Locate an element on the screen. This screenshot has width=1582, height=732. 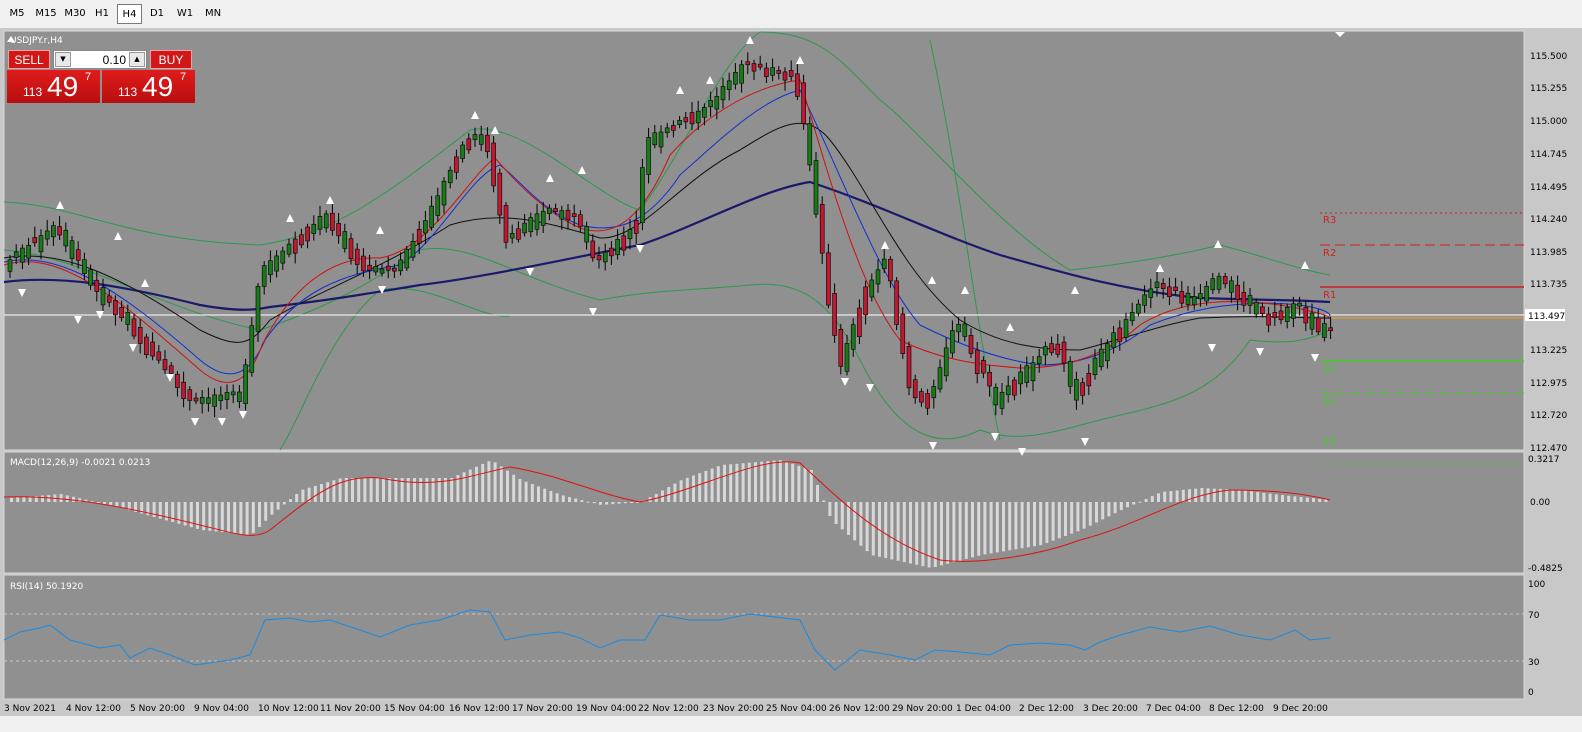
collapse-triangle-icon is located at coordinates (11, 39).